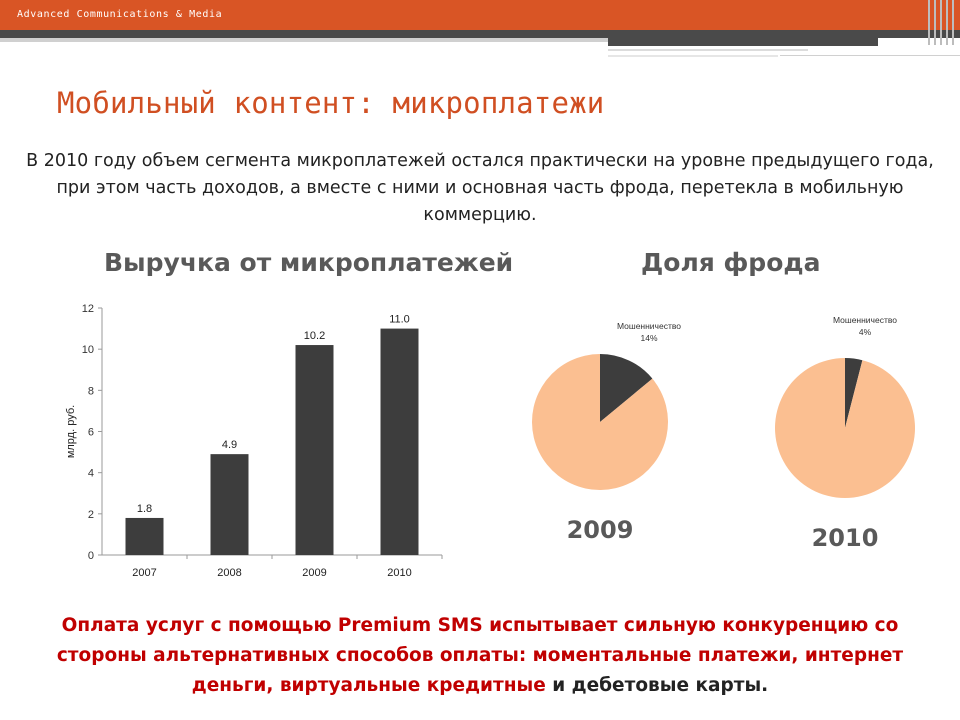 This screenshot has height=720, width=960. What do you see at coordinates (314, 573) in the screenshot?
I see `x-tick-label-2009: 2009` at bounding box center [314, 573].